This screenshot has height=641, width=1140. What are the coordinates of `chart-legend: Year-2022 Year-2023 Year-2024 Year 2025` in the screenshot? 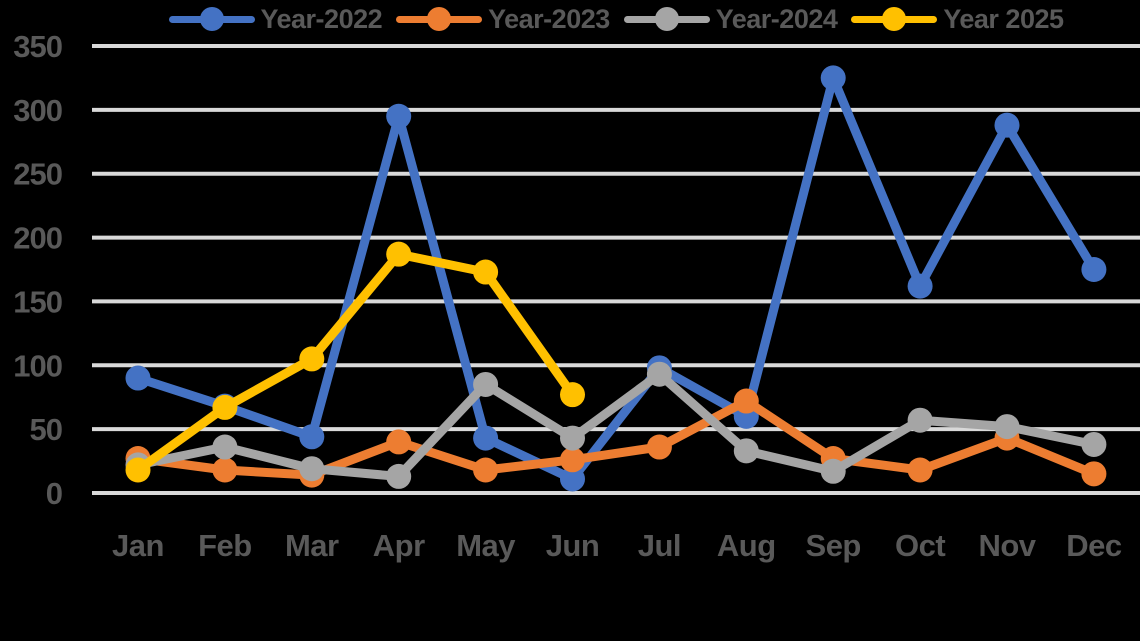 It's located at (570, 19).